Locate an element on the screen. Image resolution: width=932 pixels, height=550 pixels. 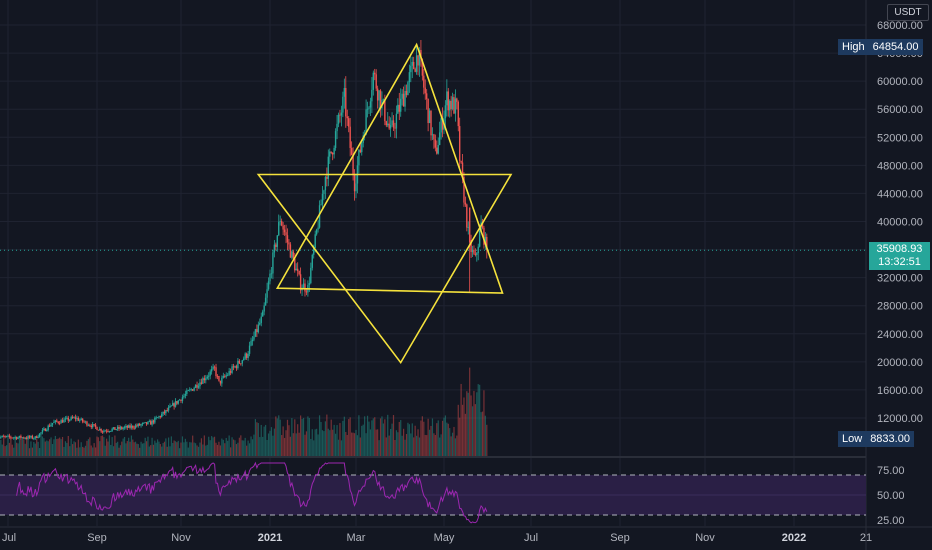
price-tick-label: 12000.00 is located at coordinates (900, 419).